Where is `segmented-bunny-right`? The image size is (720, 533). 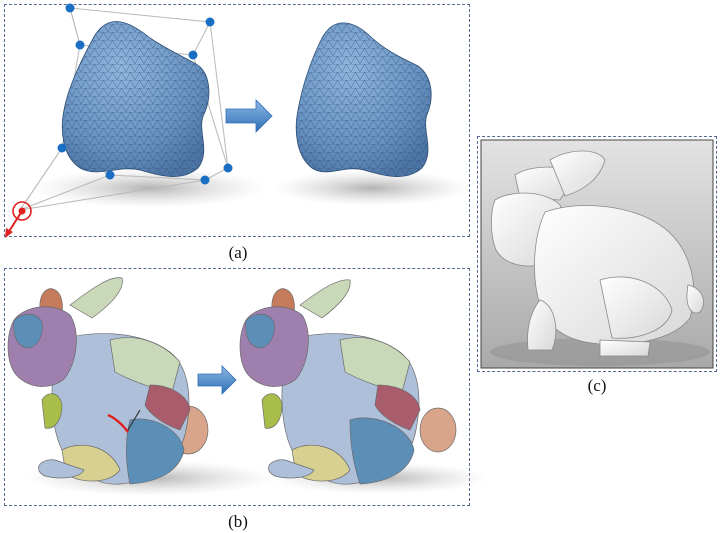
segmented-bunny-right is located at coordinates (348, 382).